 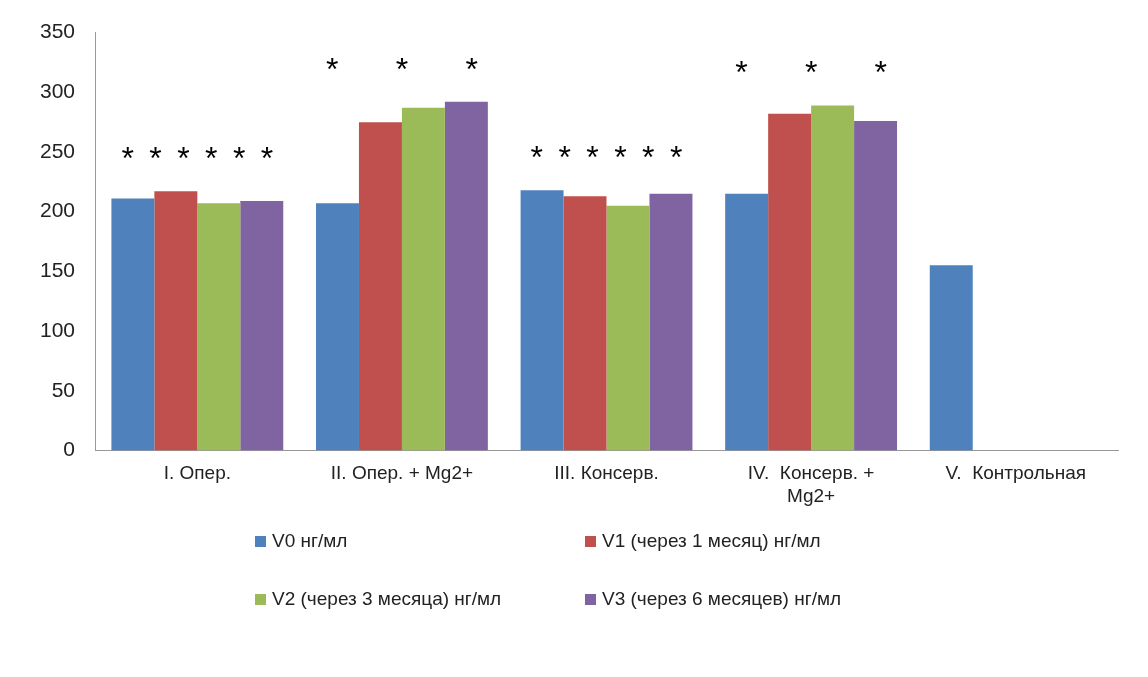 What do you see at coordinates (606, 473) in the screenshot?
I see `x-tick-label: III. Консерв.` at bounding box center [606, 473].